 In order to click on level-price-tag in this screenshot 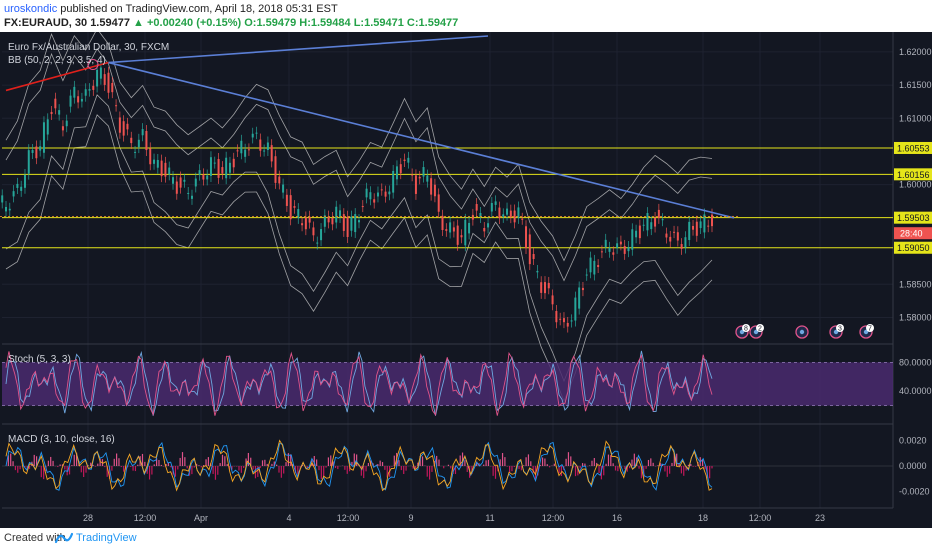, I will do `click(913, 174)`.